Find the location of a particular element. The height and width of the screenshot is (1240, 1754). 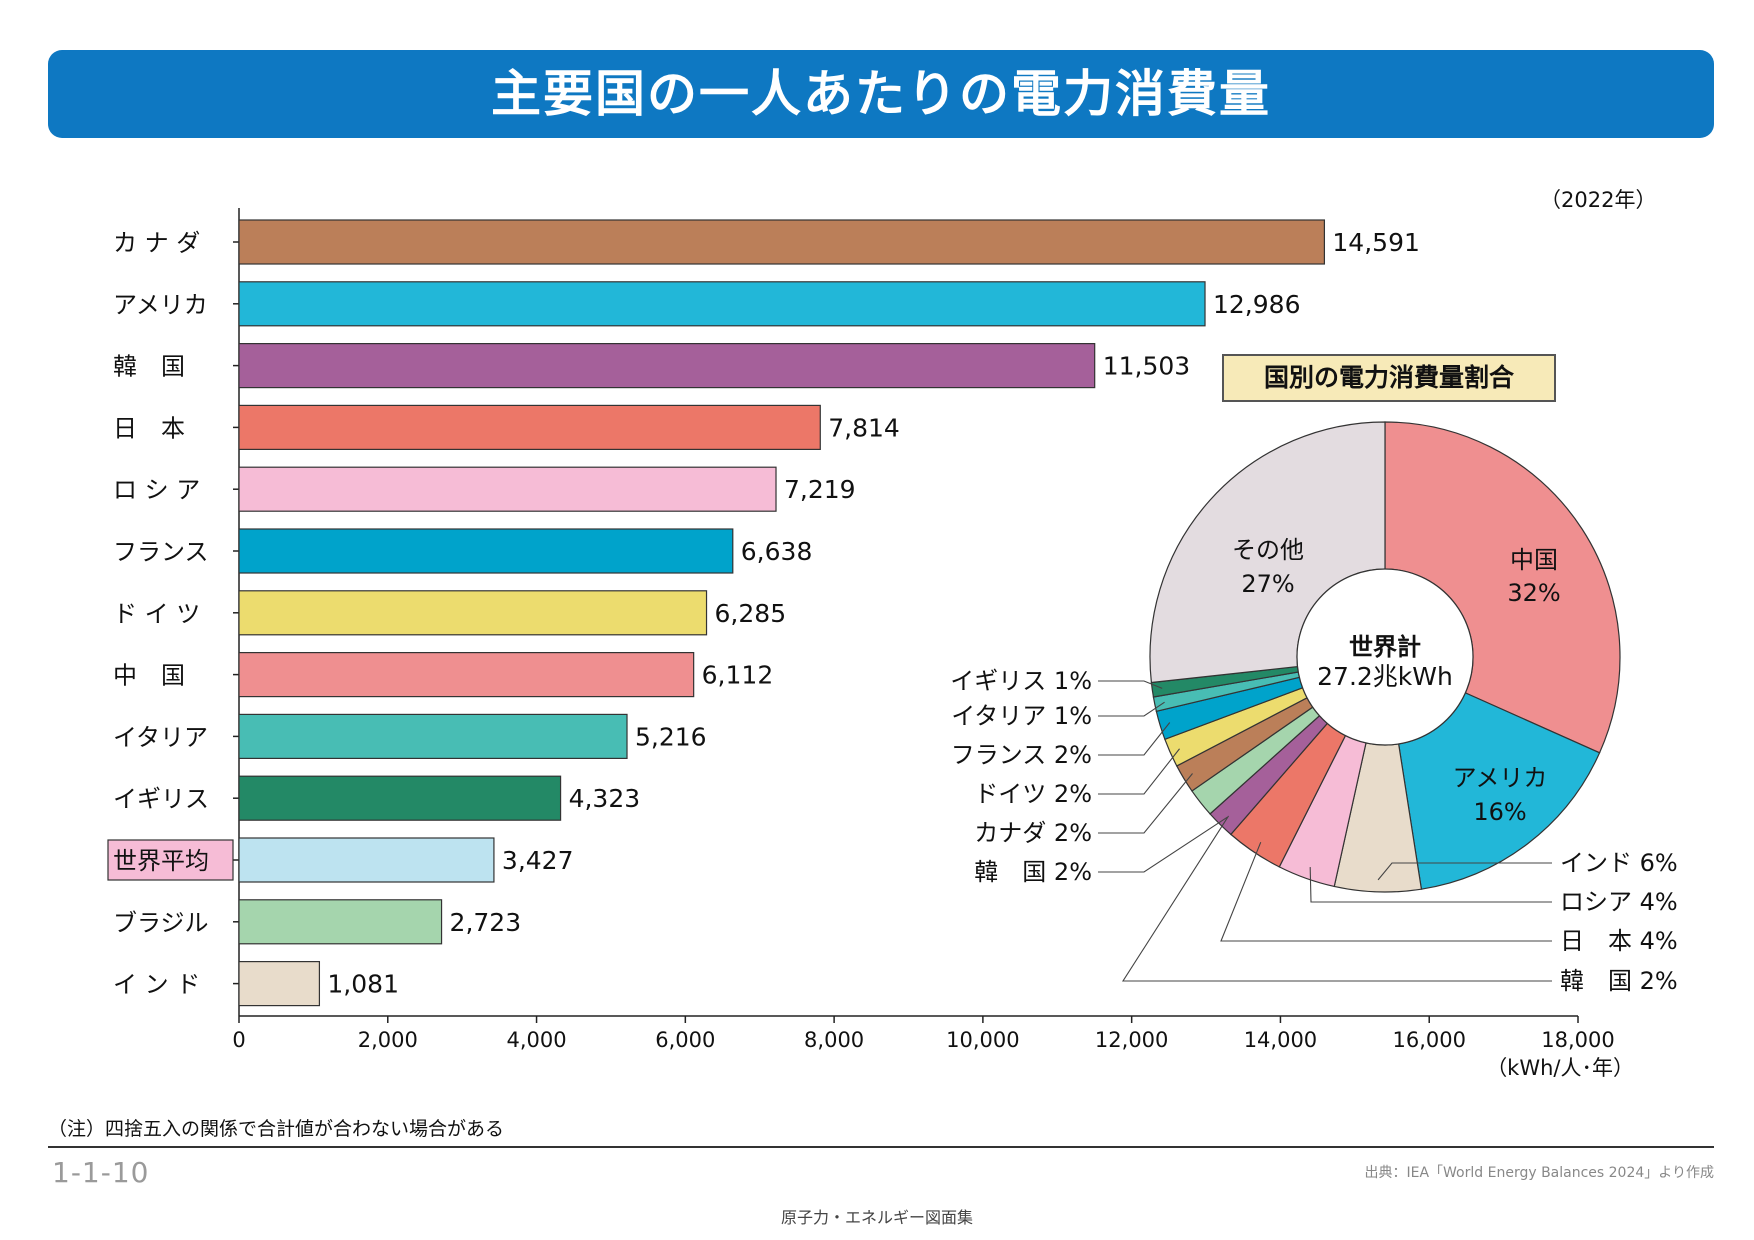

bar-value-label: 2,723 is located at coordinates (486, 922).